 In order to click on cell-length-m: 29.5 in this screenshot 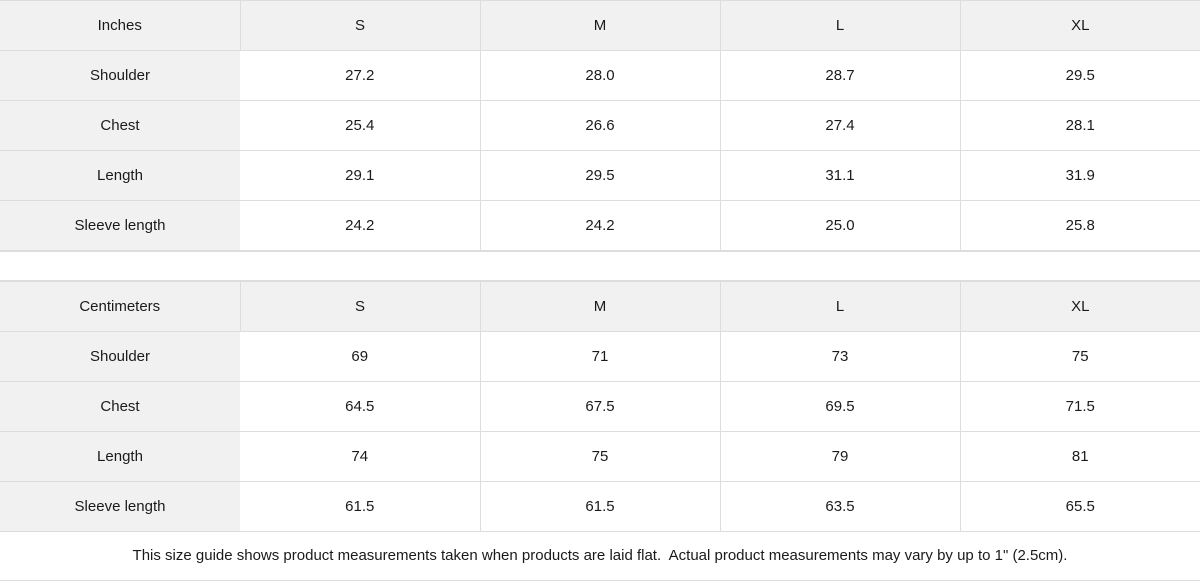, I will do `click(599, 175)`.